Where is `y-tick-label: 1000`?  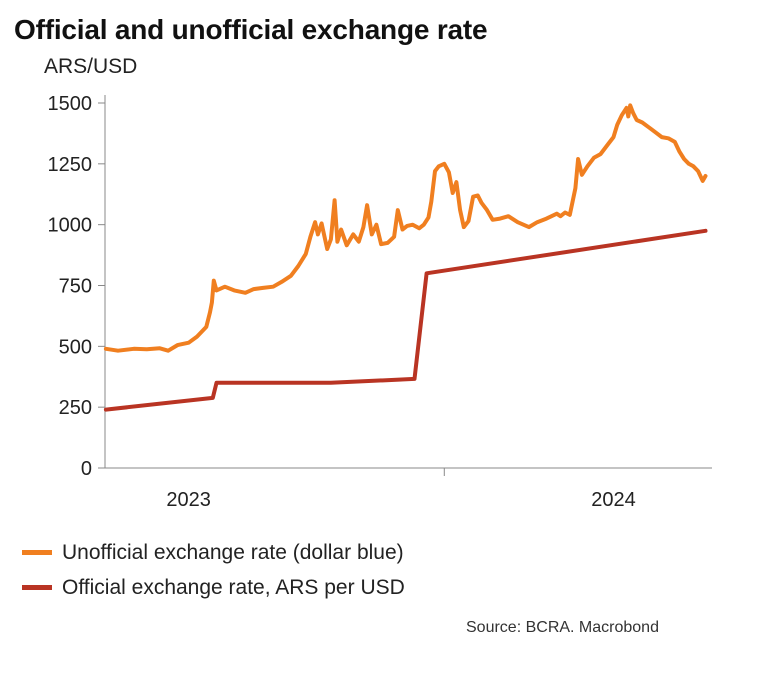
y-tick-label: 1000 is located at coordinates (70, 226).